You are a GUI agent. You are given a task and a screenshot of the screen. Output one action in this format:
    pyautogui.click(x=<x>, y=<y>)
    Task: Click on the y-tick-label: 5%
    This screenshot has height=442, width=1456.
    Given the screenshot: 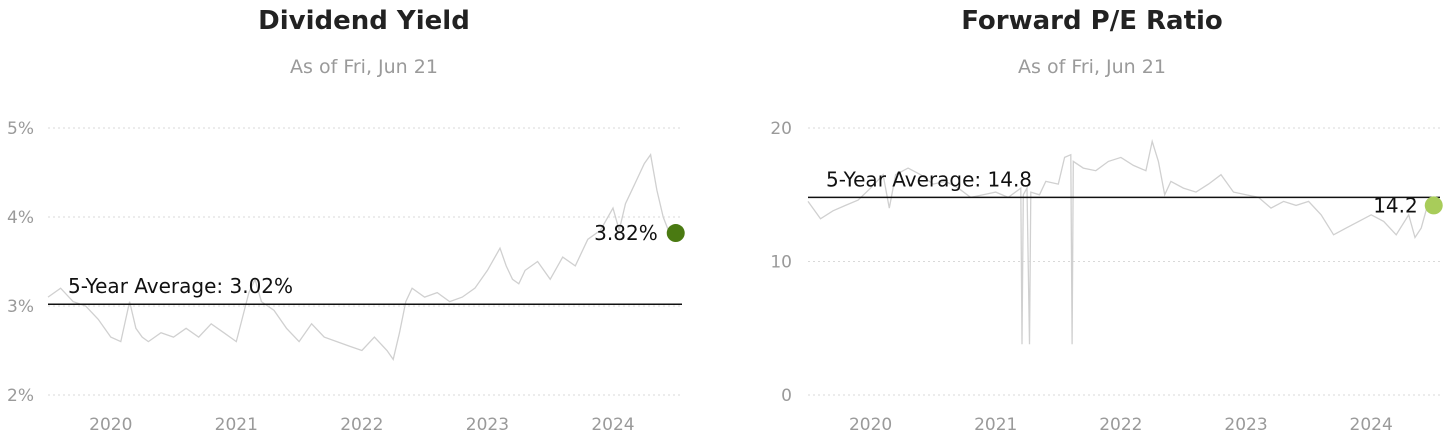 What is the action you would take?
    pyautogui.click(x=20, y=129)
    